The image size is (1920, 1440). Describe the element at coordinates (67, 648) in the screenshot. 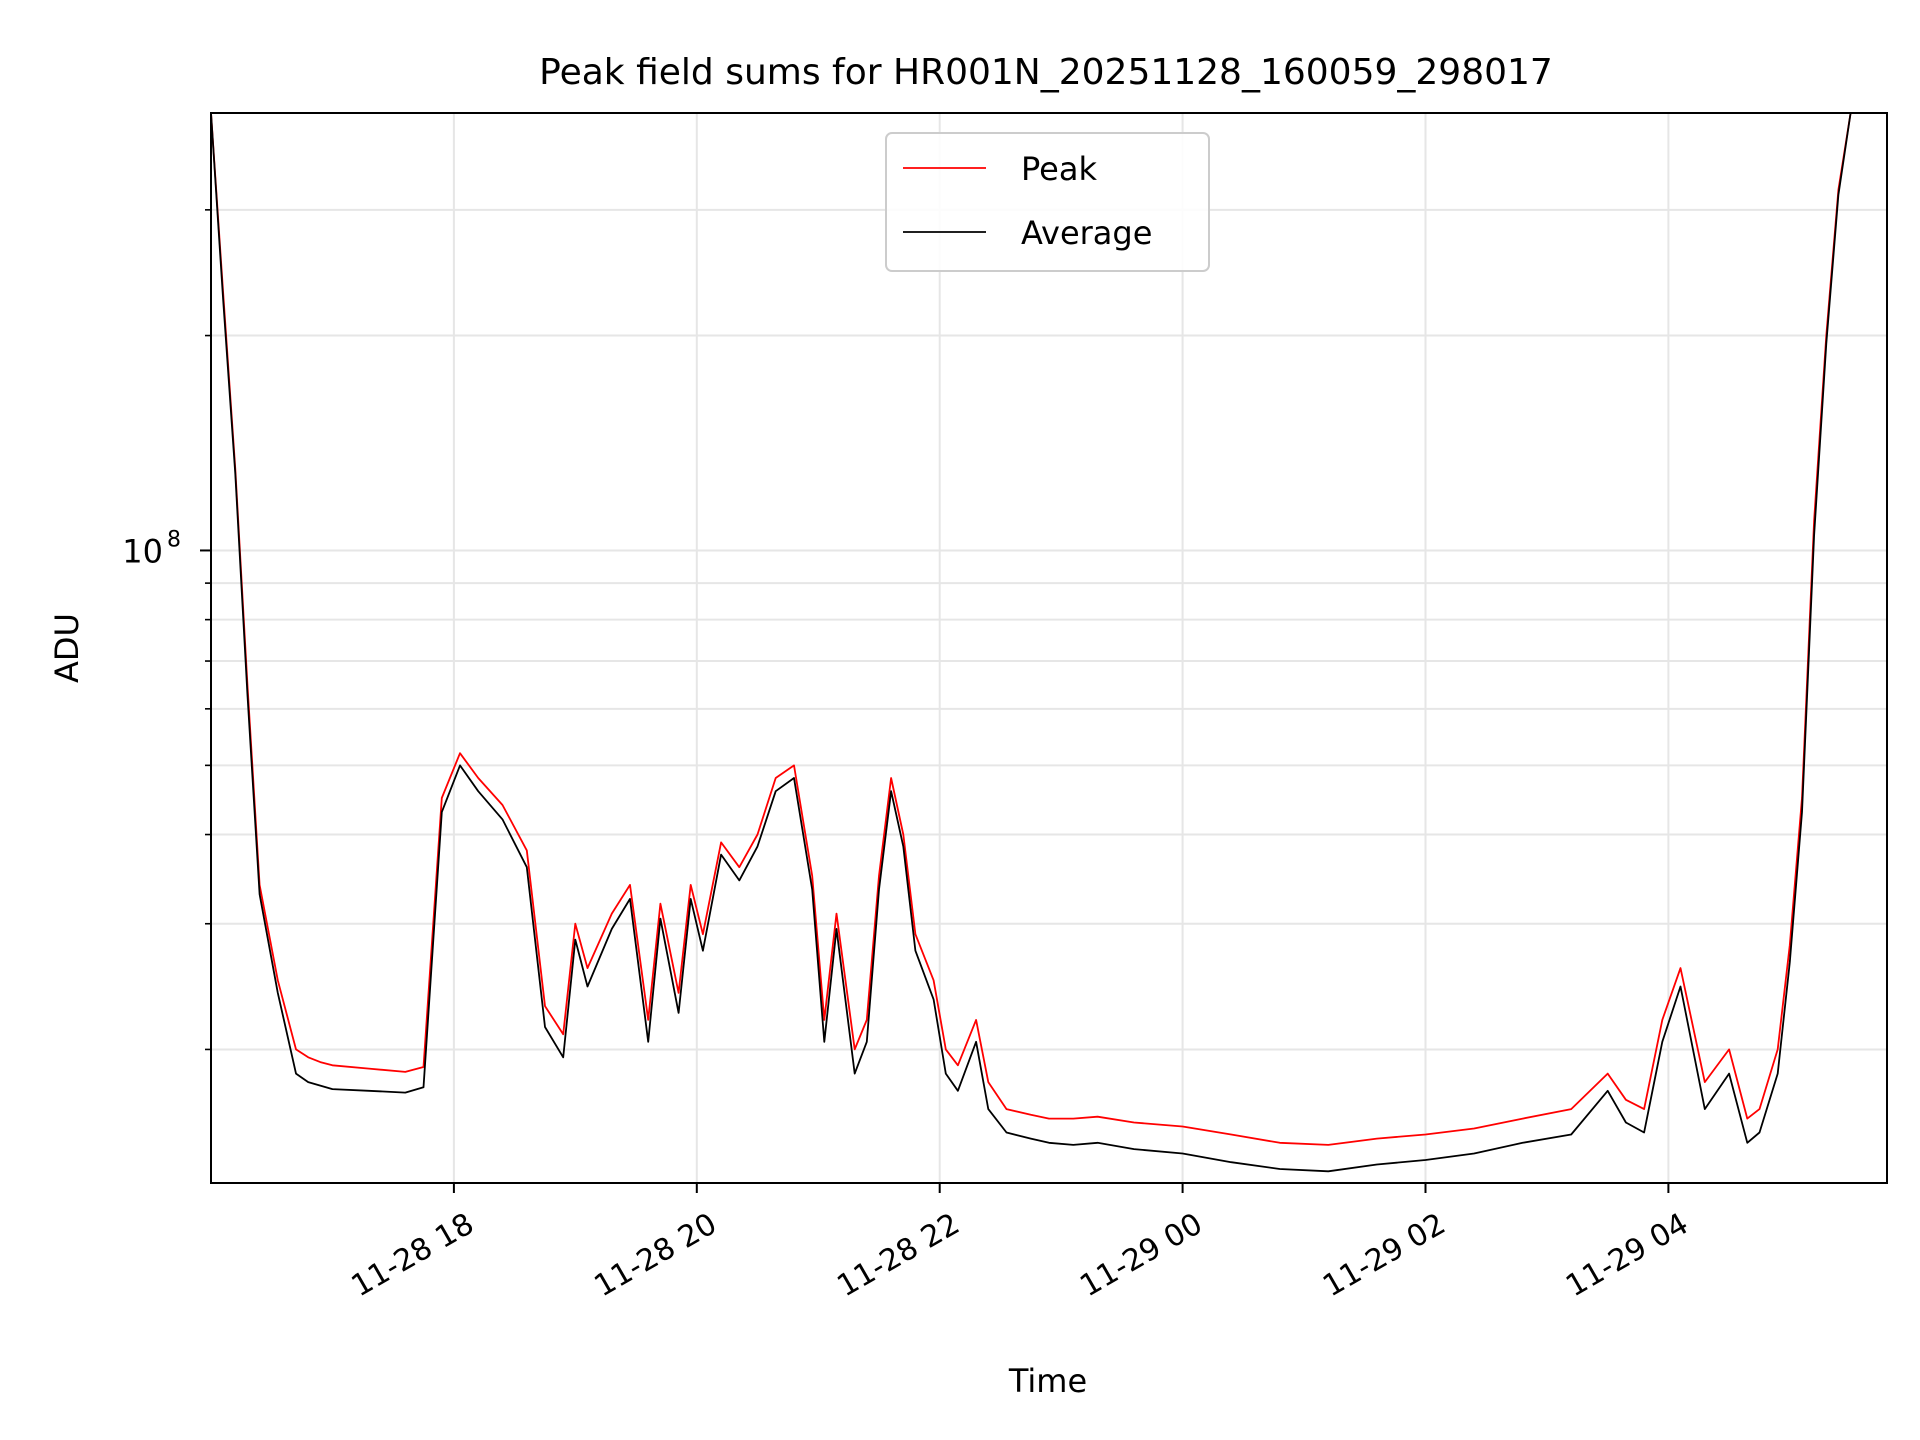

I see `y-axis-label: ADU` at that location.